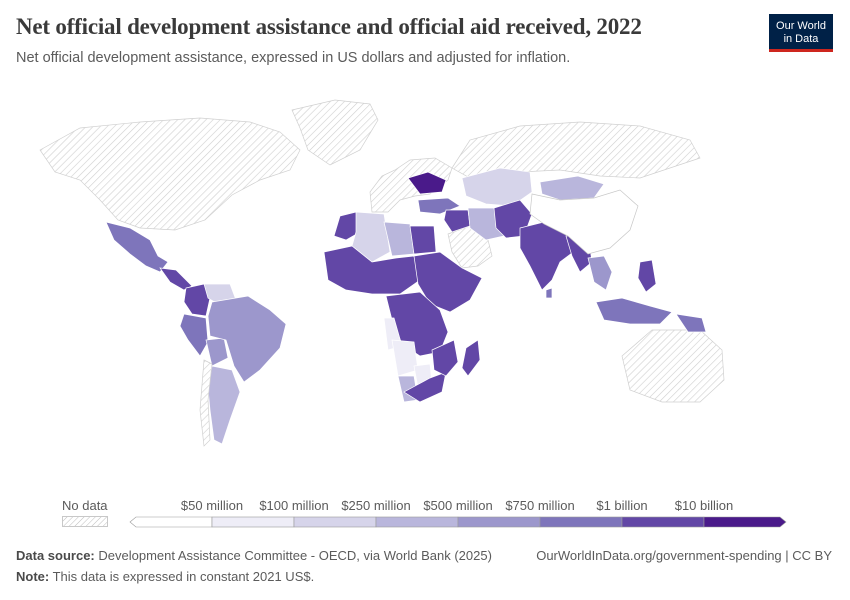  What do you see at coordinates (206, 403) in the screenshot?
I see `region-chile` at bounding box center [206, 403].